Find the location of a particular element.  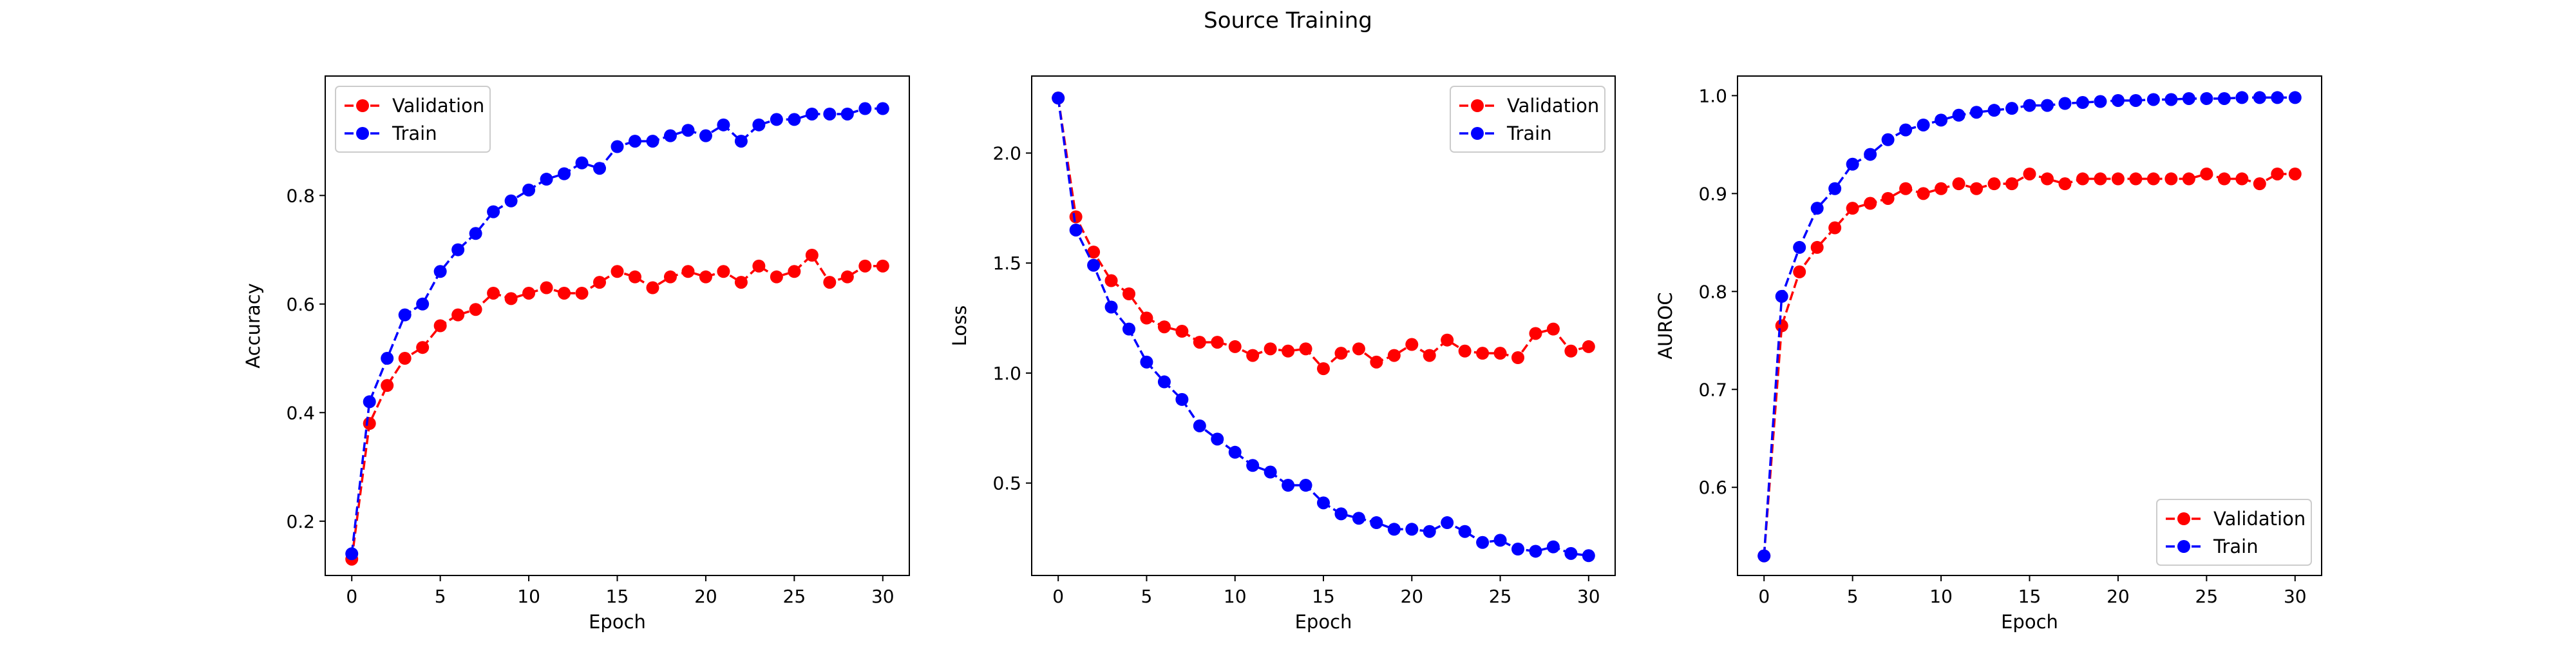

legend: Validation Train is located at coordinates (413, 119).